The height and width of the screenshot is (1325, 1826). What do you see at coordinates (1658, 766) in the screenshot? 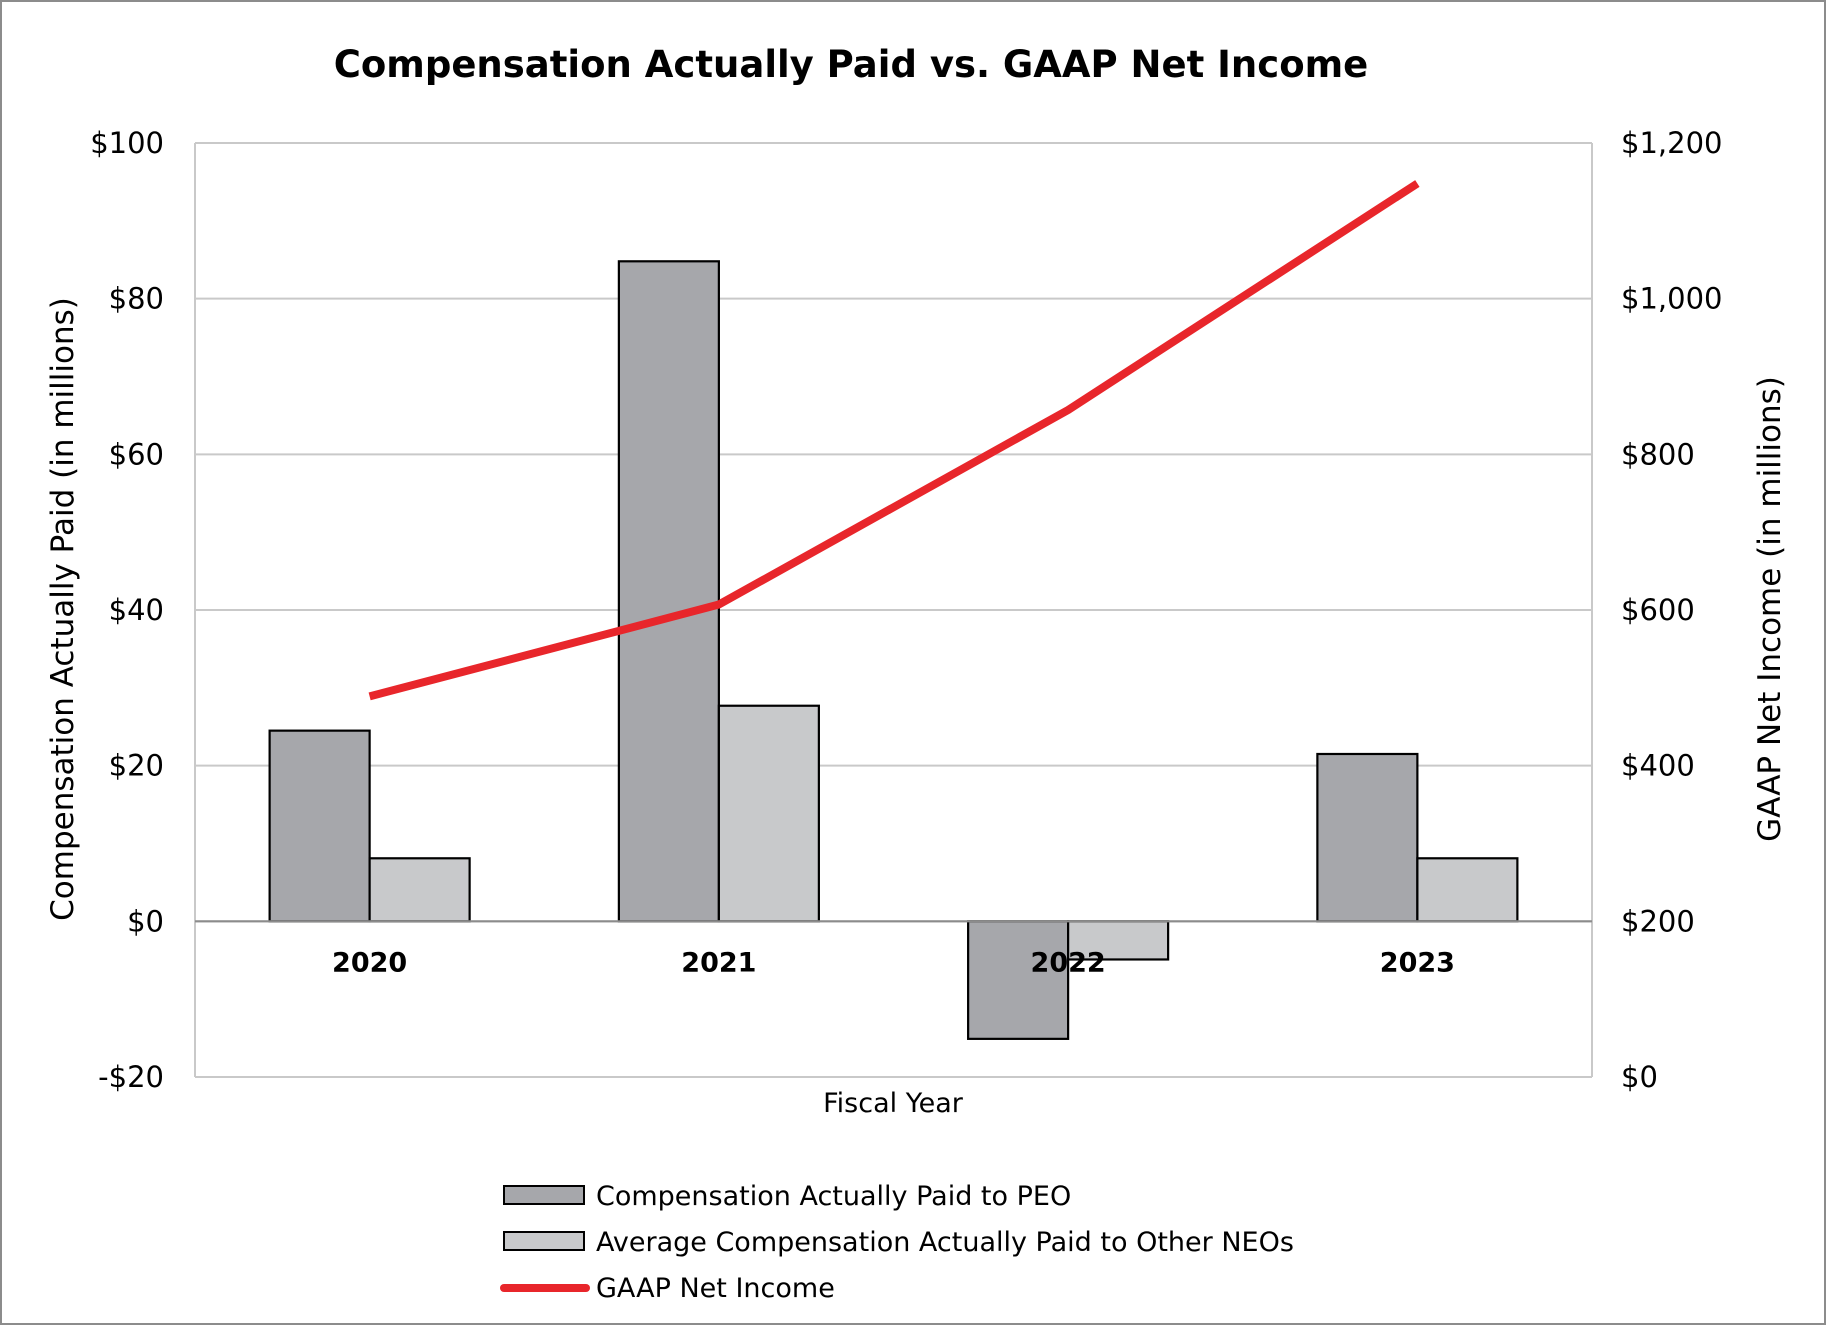
I see `y2-tick-label: $400` at bounding box center [1658, 766].